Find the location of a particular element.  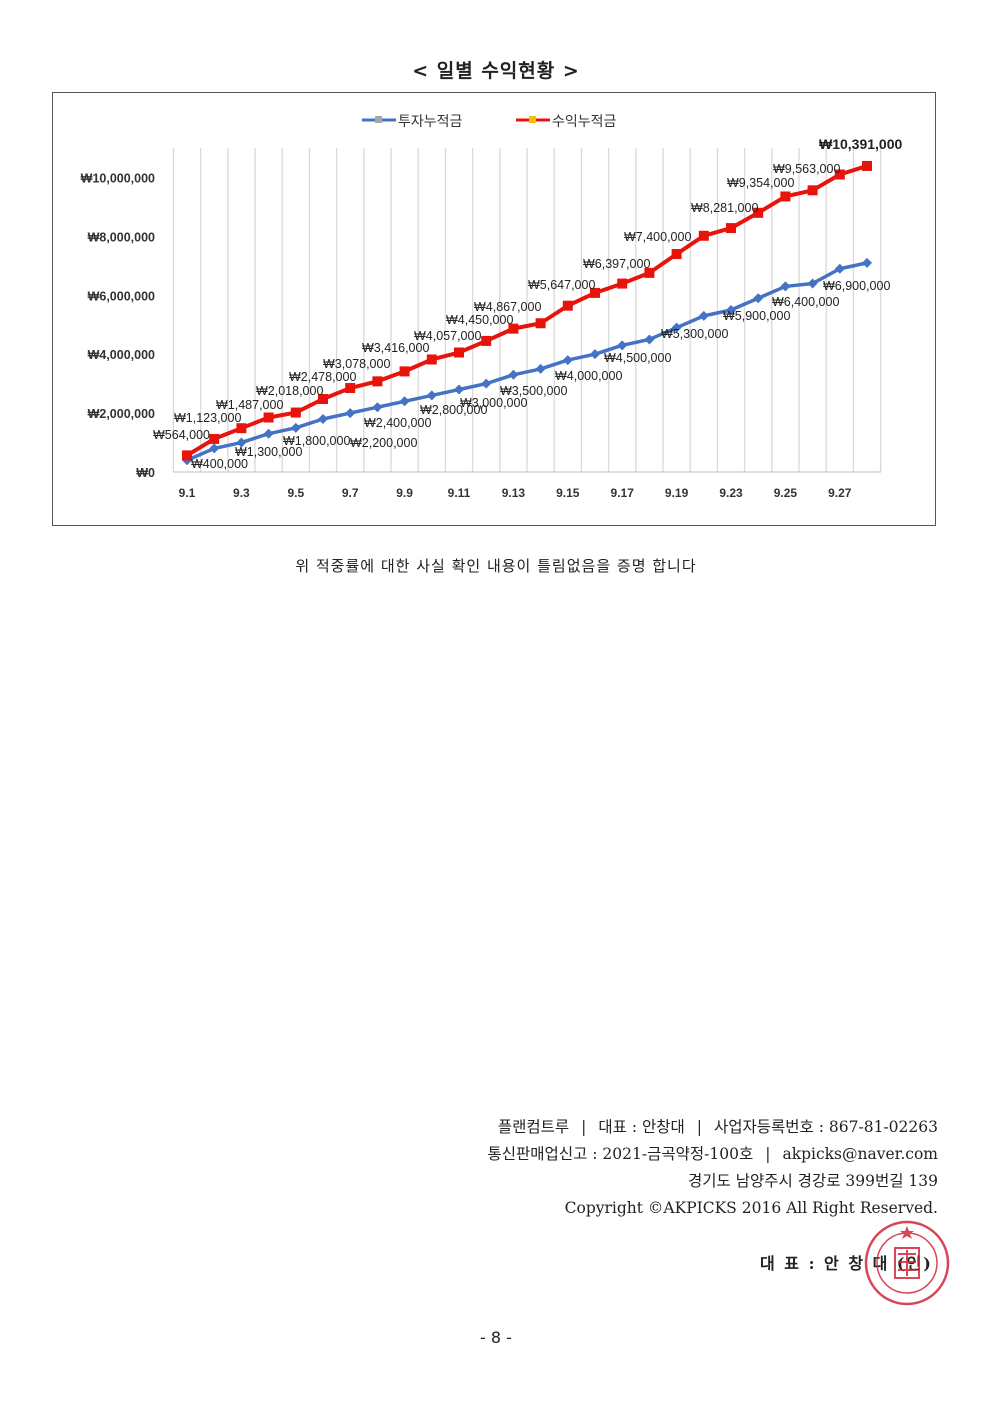

data-label: ₩6,400,000 is located at coordinates (805, 302).